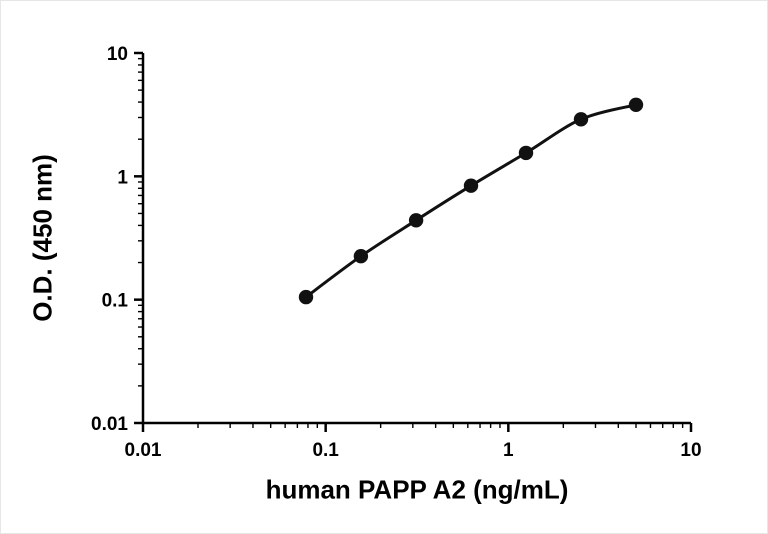 The width and height of the screenshot is (768, 534). Describe the element at coordinates (42, 238) in the screenshot. I see `y-axis-title: O.D. (450 nm)` at that location.